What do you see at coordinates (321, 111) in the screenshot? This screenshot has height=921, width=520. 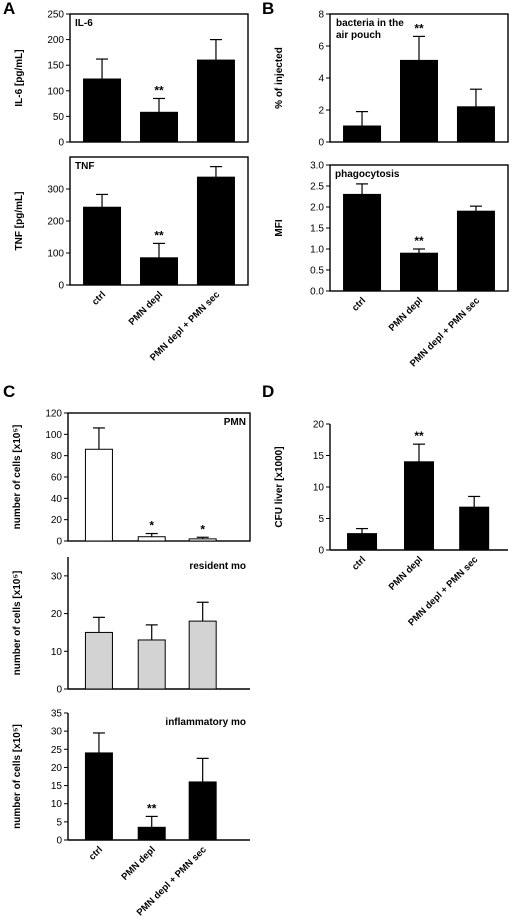 I see `y-tick-label: 2` at bounding box center [321, 111].